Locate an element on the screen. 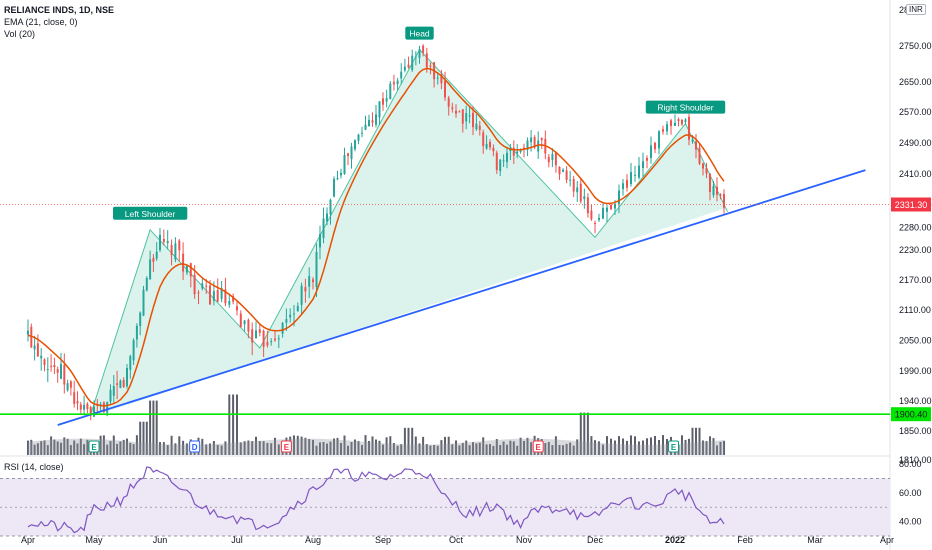 The image size is (932, 550). price-tick: 2170.00 is located at coordinates (915, 280).